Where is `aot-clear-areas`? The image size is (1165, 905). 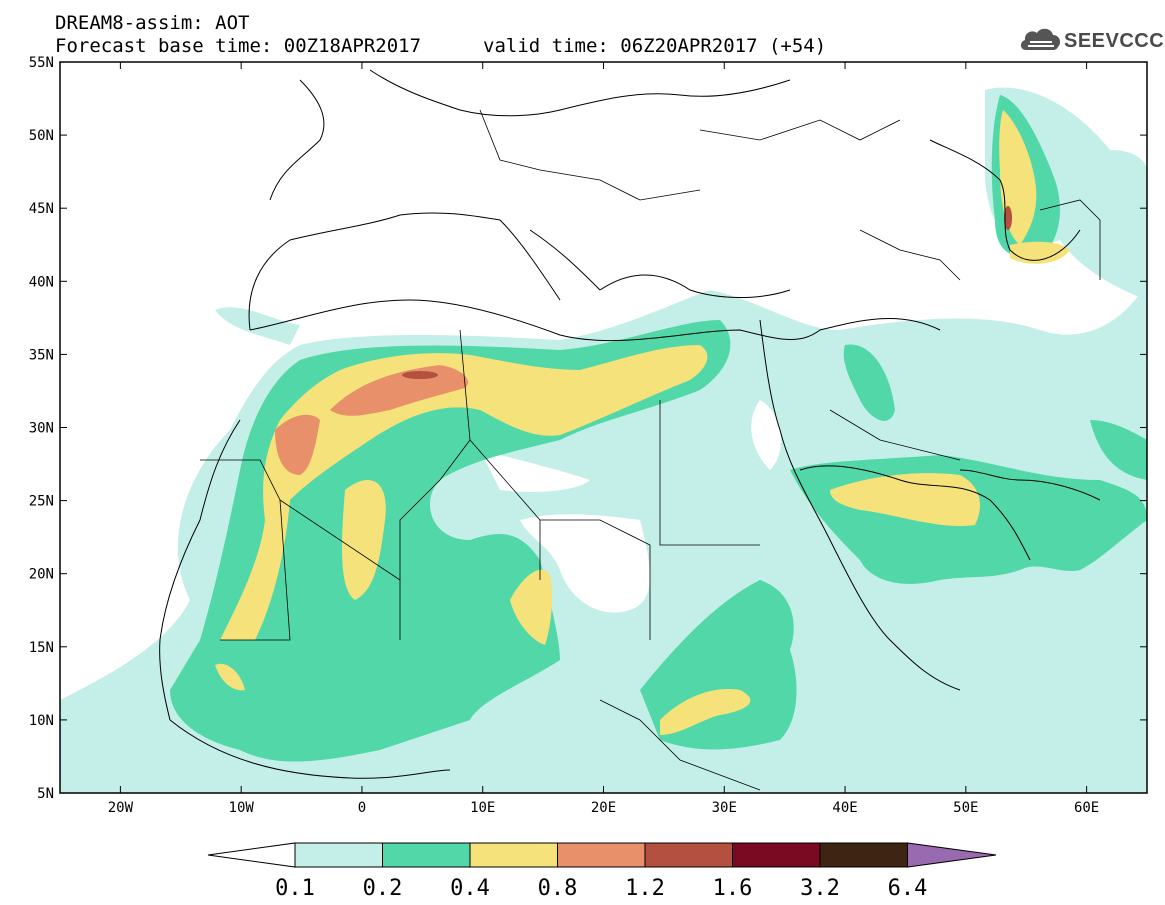 aot-clear-areas is located at coordinates (630, 506).